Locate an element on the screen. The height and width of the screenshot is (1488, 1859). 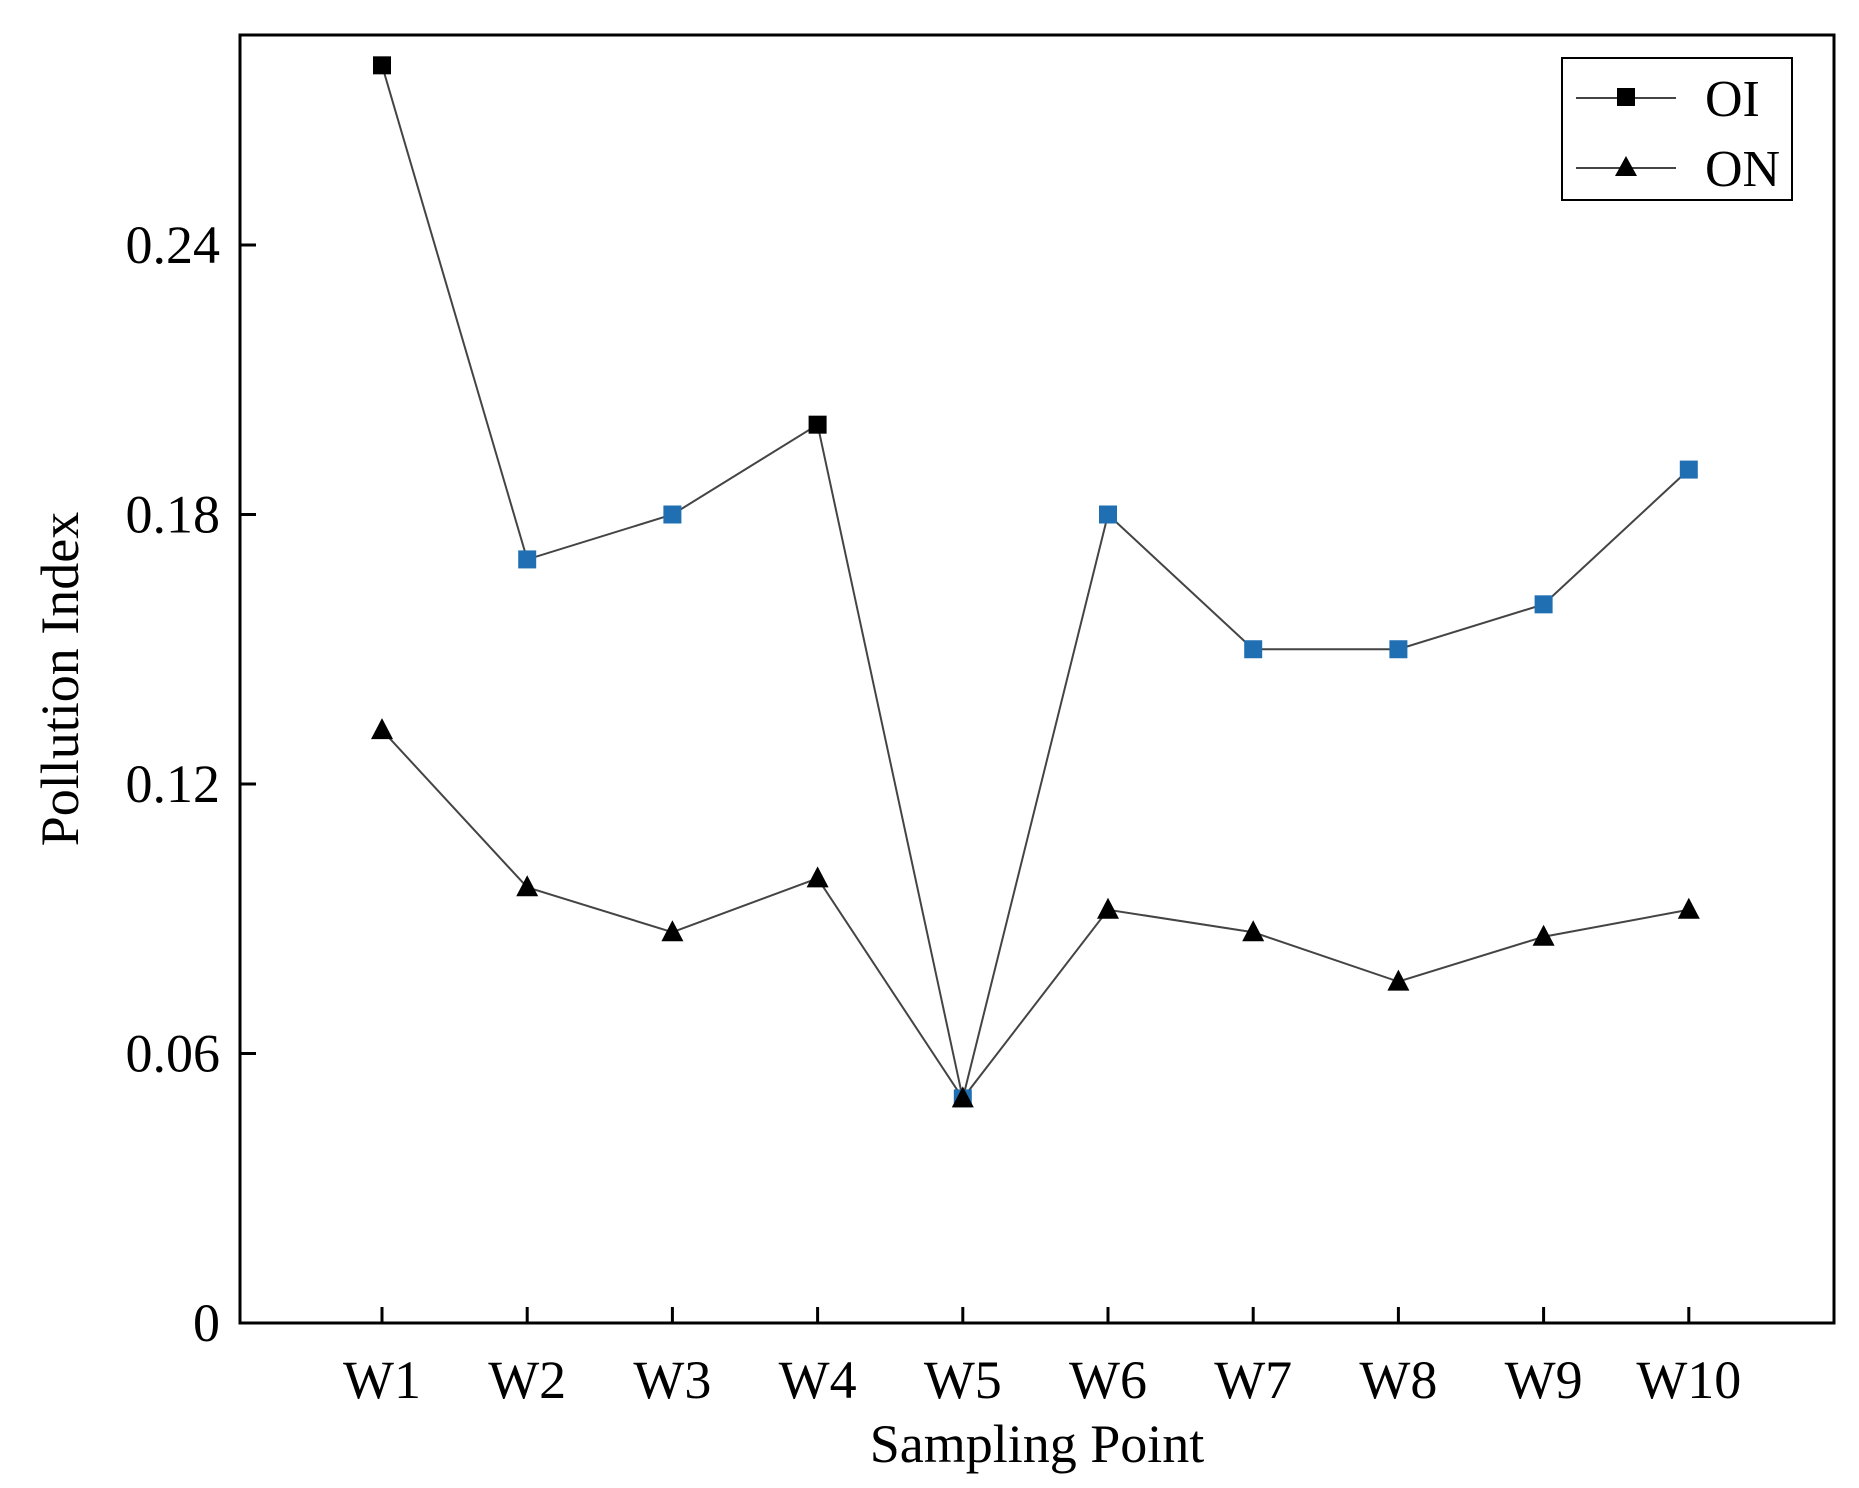
x-tick-label: W1 is located at coordinates (382, 1380).